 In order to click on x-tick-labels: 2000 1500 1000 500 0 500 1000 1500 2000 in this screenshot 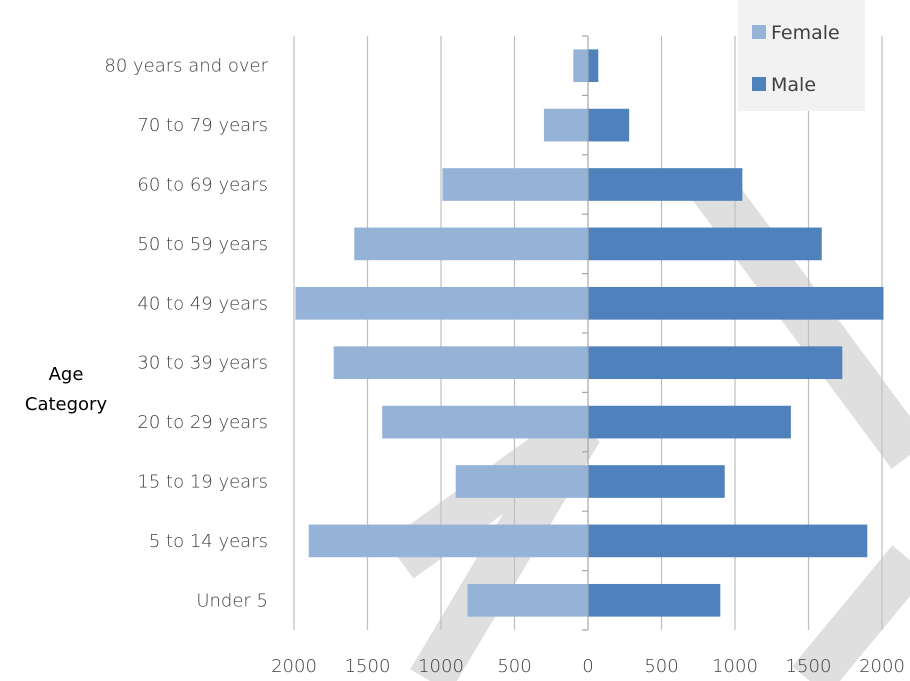, I will do `click(588, 666)`.